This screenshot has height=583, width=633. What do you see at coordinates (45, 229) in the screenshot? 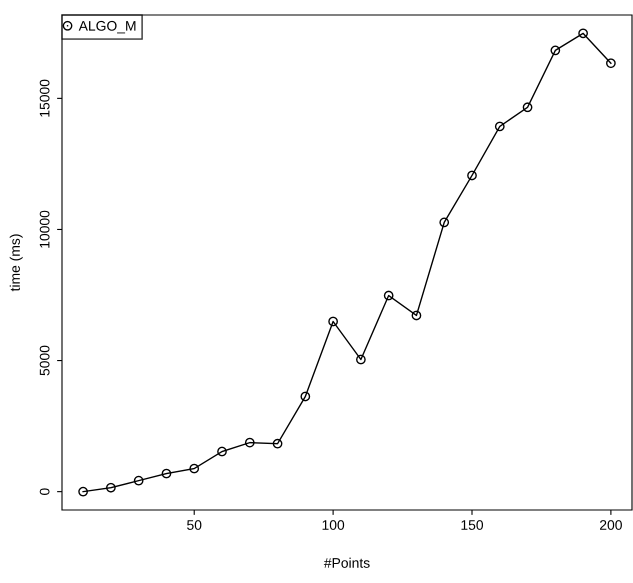
I see `y-tick-label: 10000` at bounding box center [45, 229].